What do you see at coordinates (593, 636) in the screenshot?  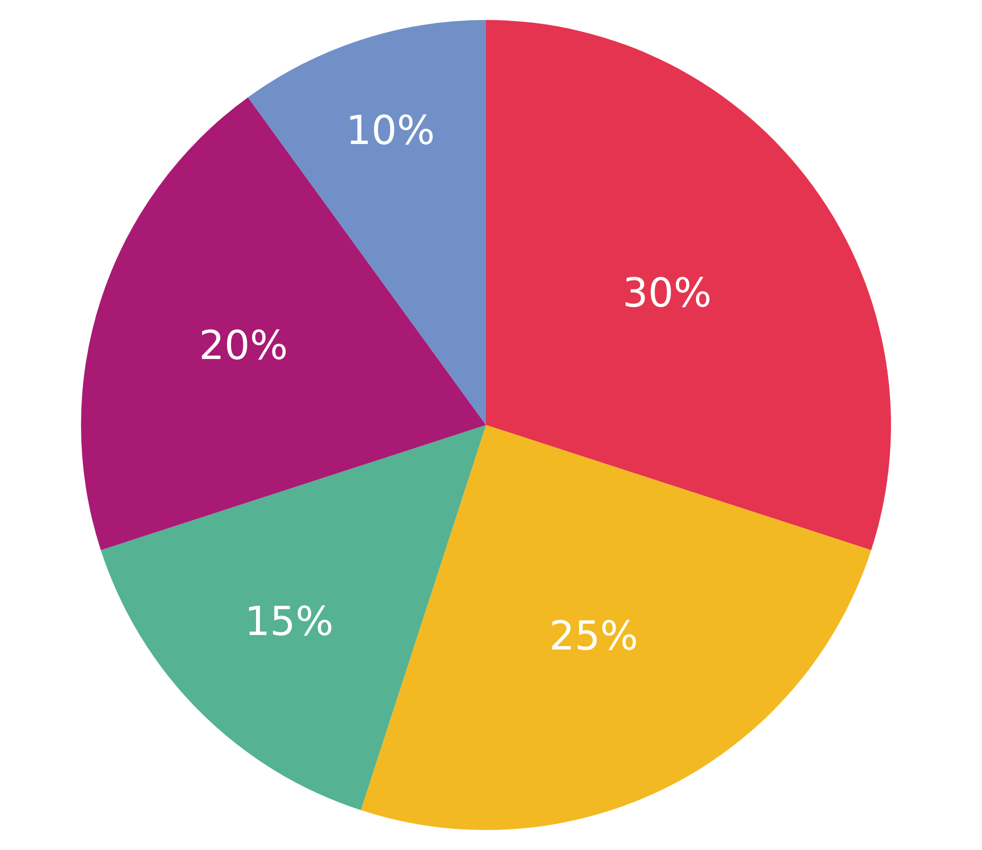 I see `data-label: 25%` at bounding box center [593, 636].